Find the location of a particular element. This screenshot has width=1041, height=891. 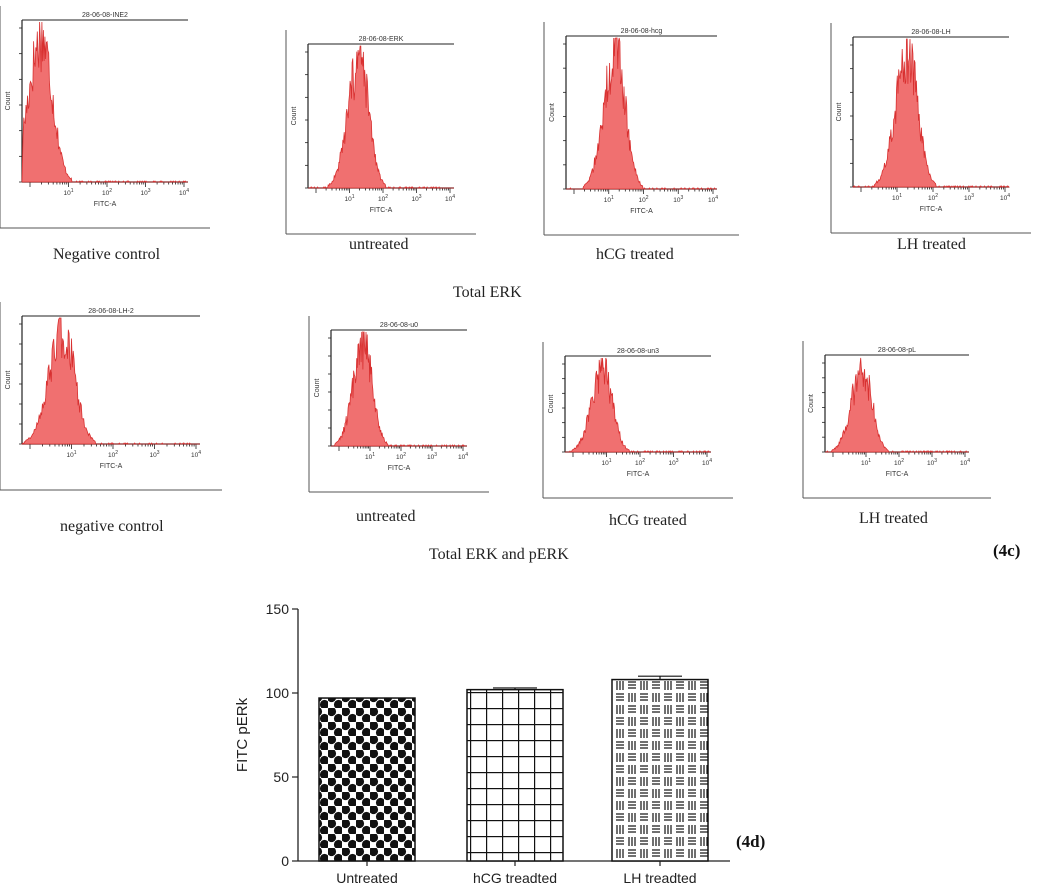

histogram-plot: 28-06-08-un3 Count 10¹ 10² 10³ 10⁴ FITC-A is located at coordinates (637, 420).